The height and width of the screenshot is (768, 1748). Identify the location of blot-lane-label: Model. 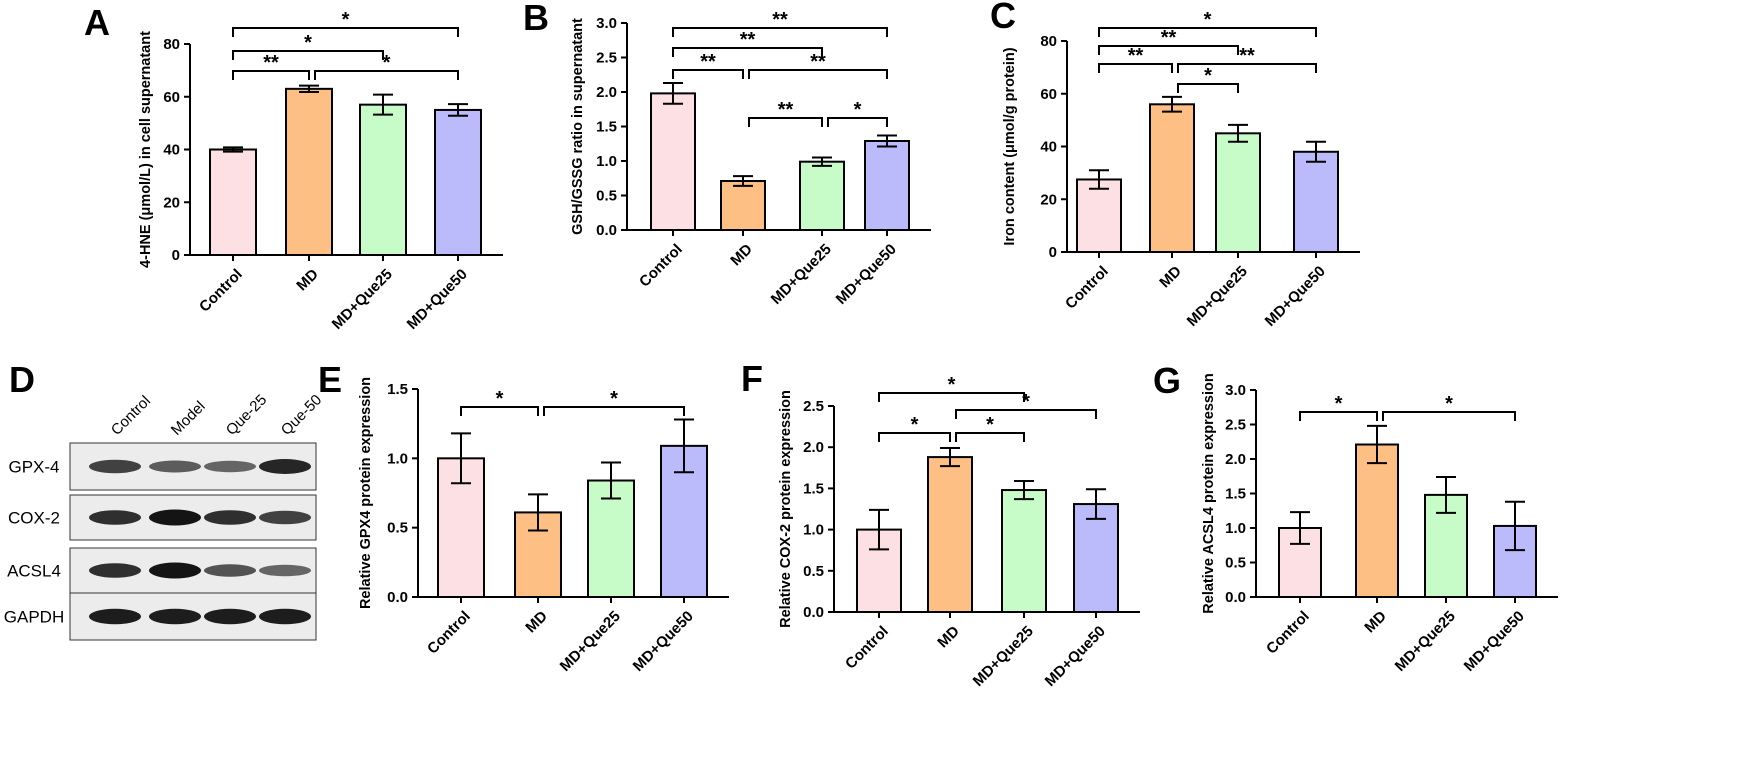
(188, 418).